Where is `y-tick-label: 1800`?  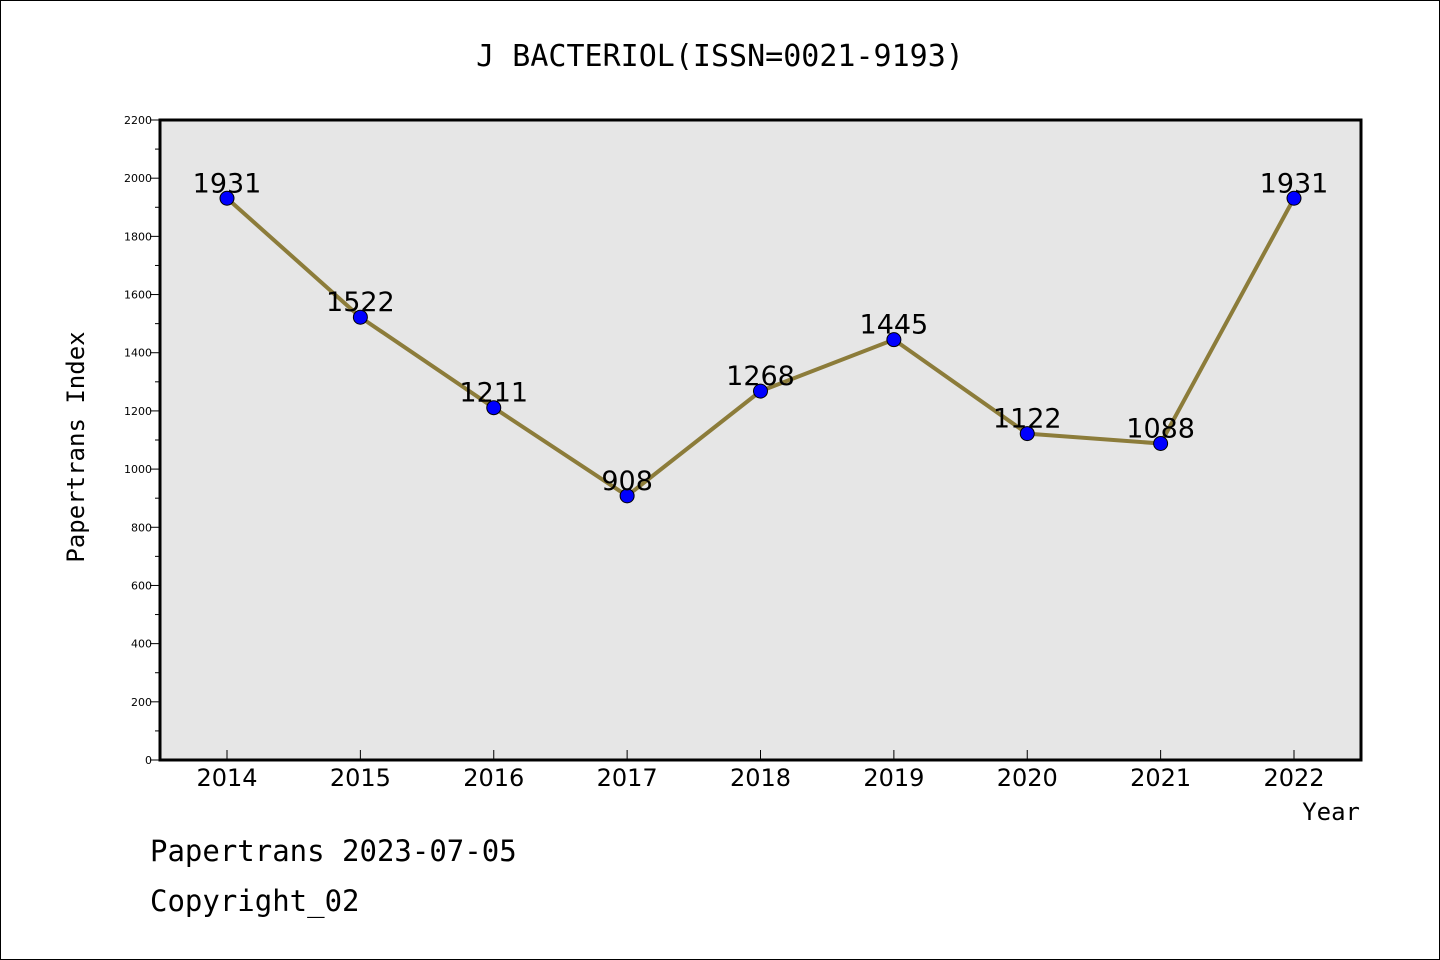 y-tick-label: 1800 is located at coordinates (138, 236).